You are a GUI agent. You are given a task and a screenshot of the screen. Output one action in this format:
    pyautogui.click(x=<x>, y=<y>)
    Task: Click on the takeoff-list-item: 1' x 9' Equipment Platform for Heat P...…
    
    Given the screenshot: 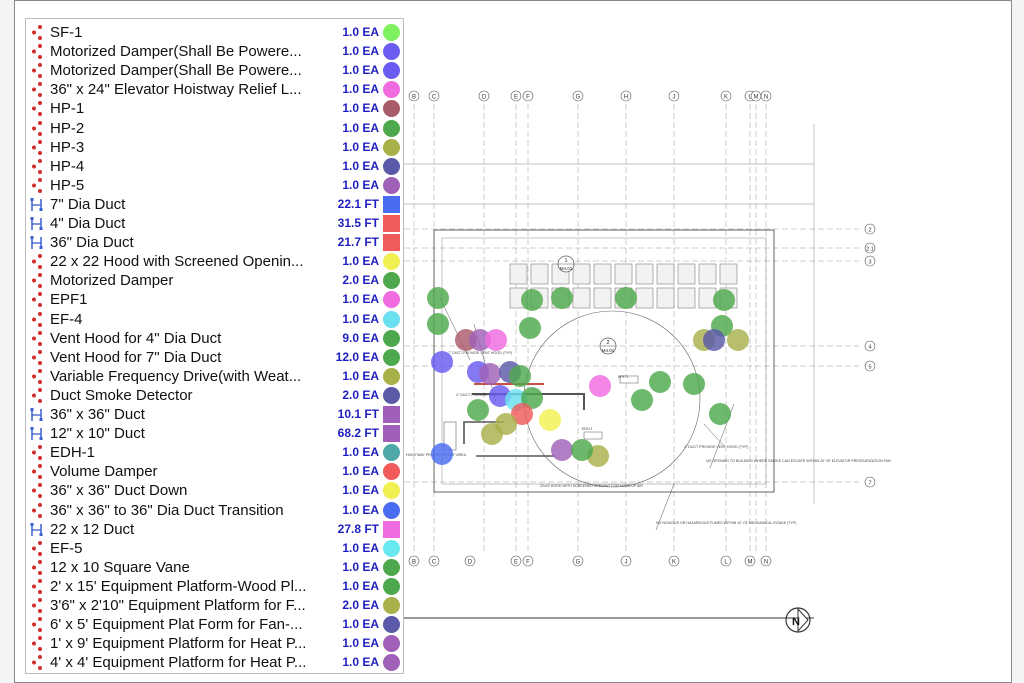 What is the action you would take?
    pyautogui.click(x=214, y=643)
    